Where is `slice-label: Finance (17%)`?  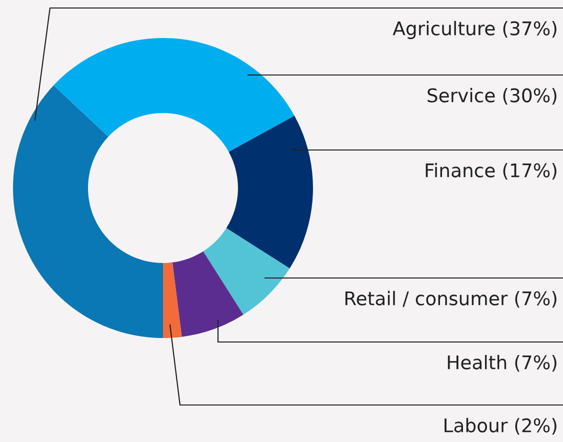 slice-label: Finance (17%) is located at coordinates (491, 171).